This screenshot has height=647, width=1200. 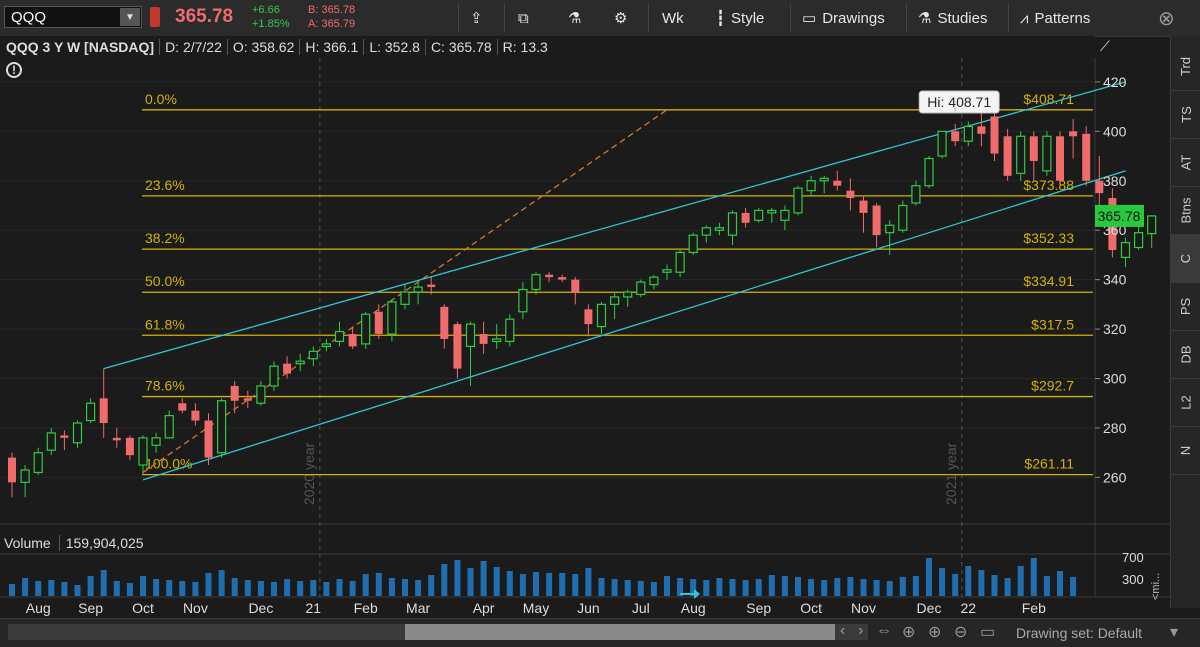 What do you see at coordinates (1185, 354) in the screenshot?
I see `side-tab-db: DB` at bounding box center [1185, 354].